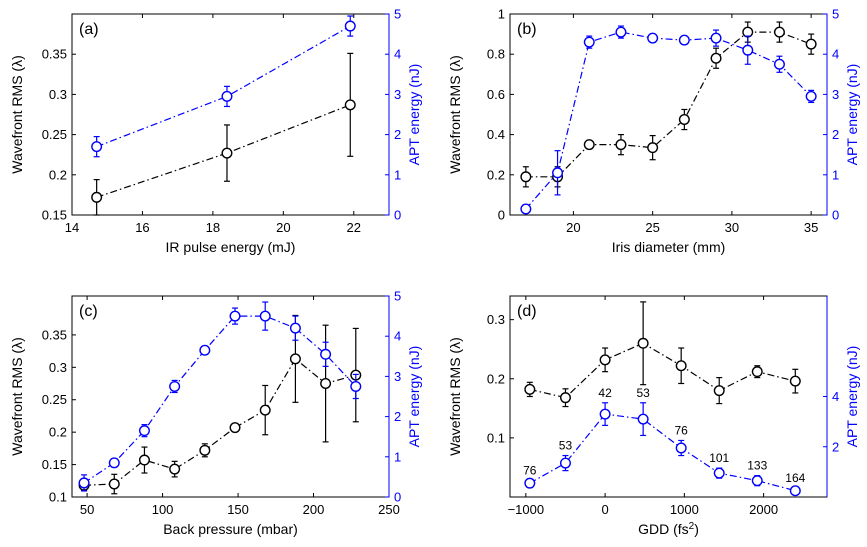 The image size is (867, 547). Describe the element at coordinates (72, 227) in the screenshot. I see `x-tick-label: 14` at that location.